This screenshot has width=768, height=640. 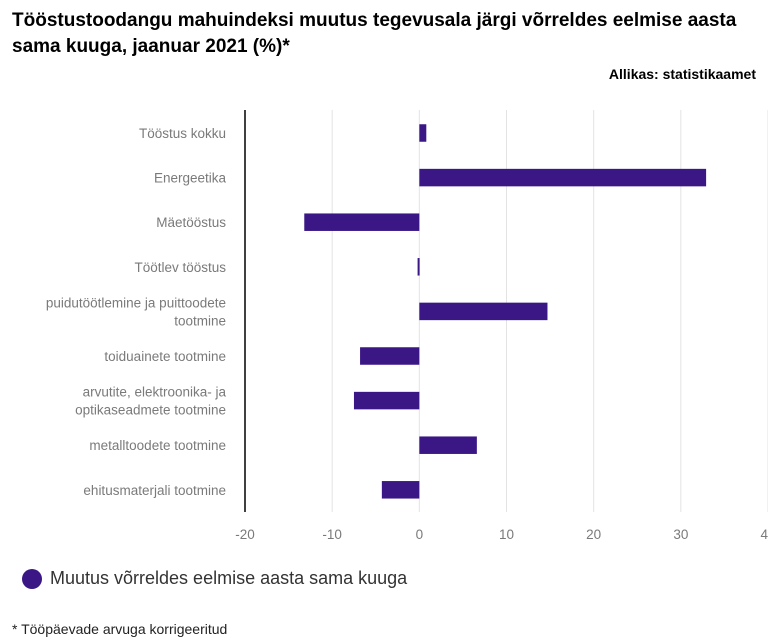 What do you see at coordinates (180, 267) in the screenshot?
I see `category-label: Töötlev tööstus` at bounding box center [180, 267].